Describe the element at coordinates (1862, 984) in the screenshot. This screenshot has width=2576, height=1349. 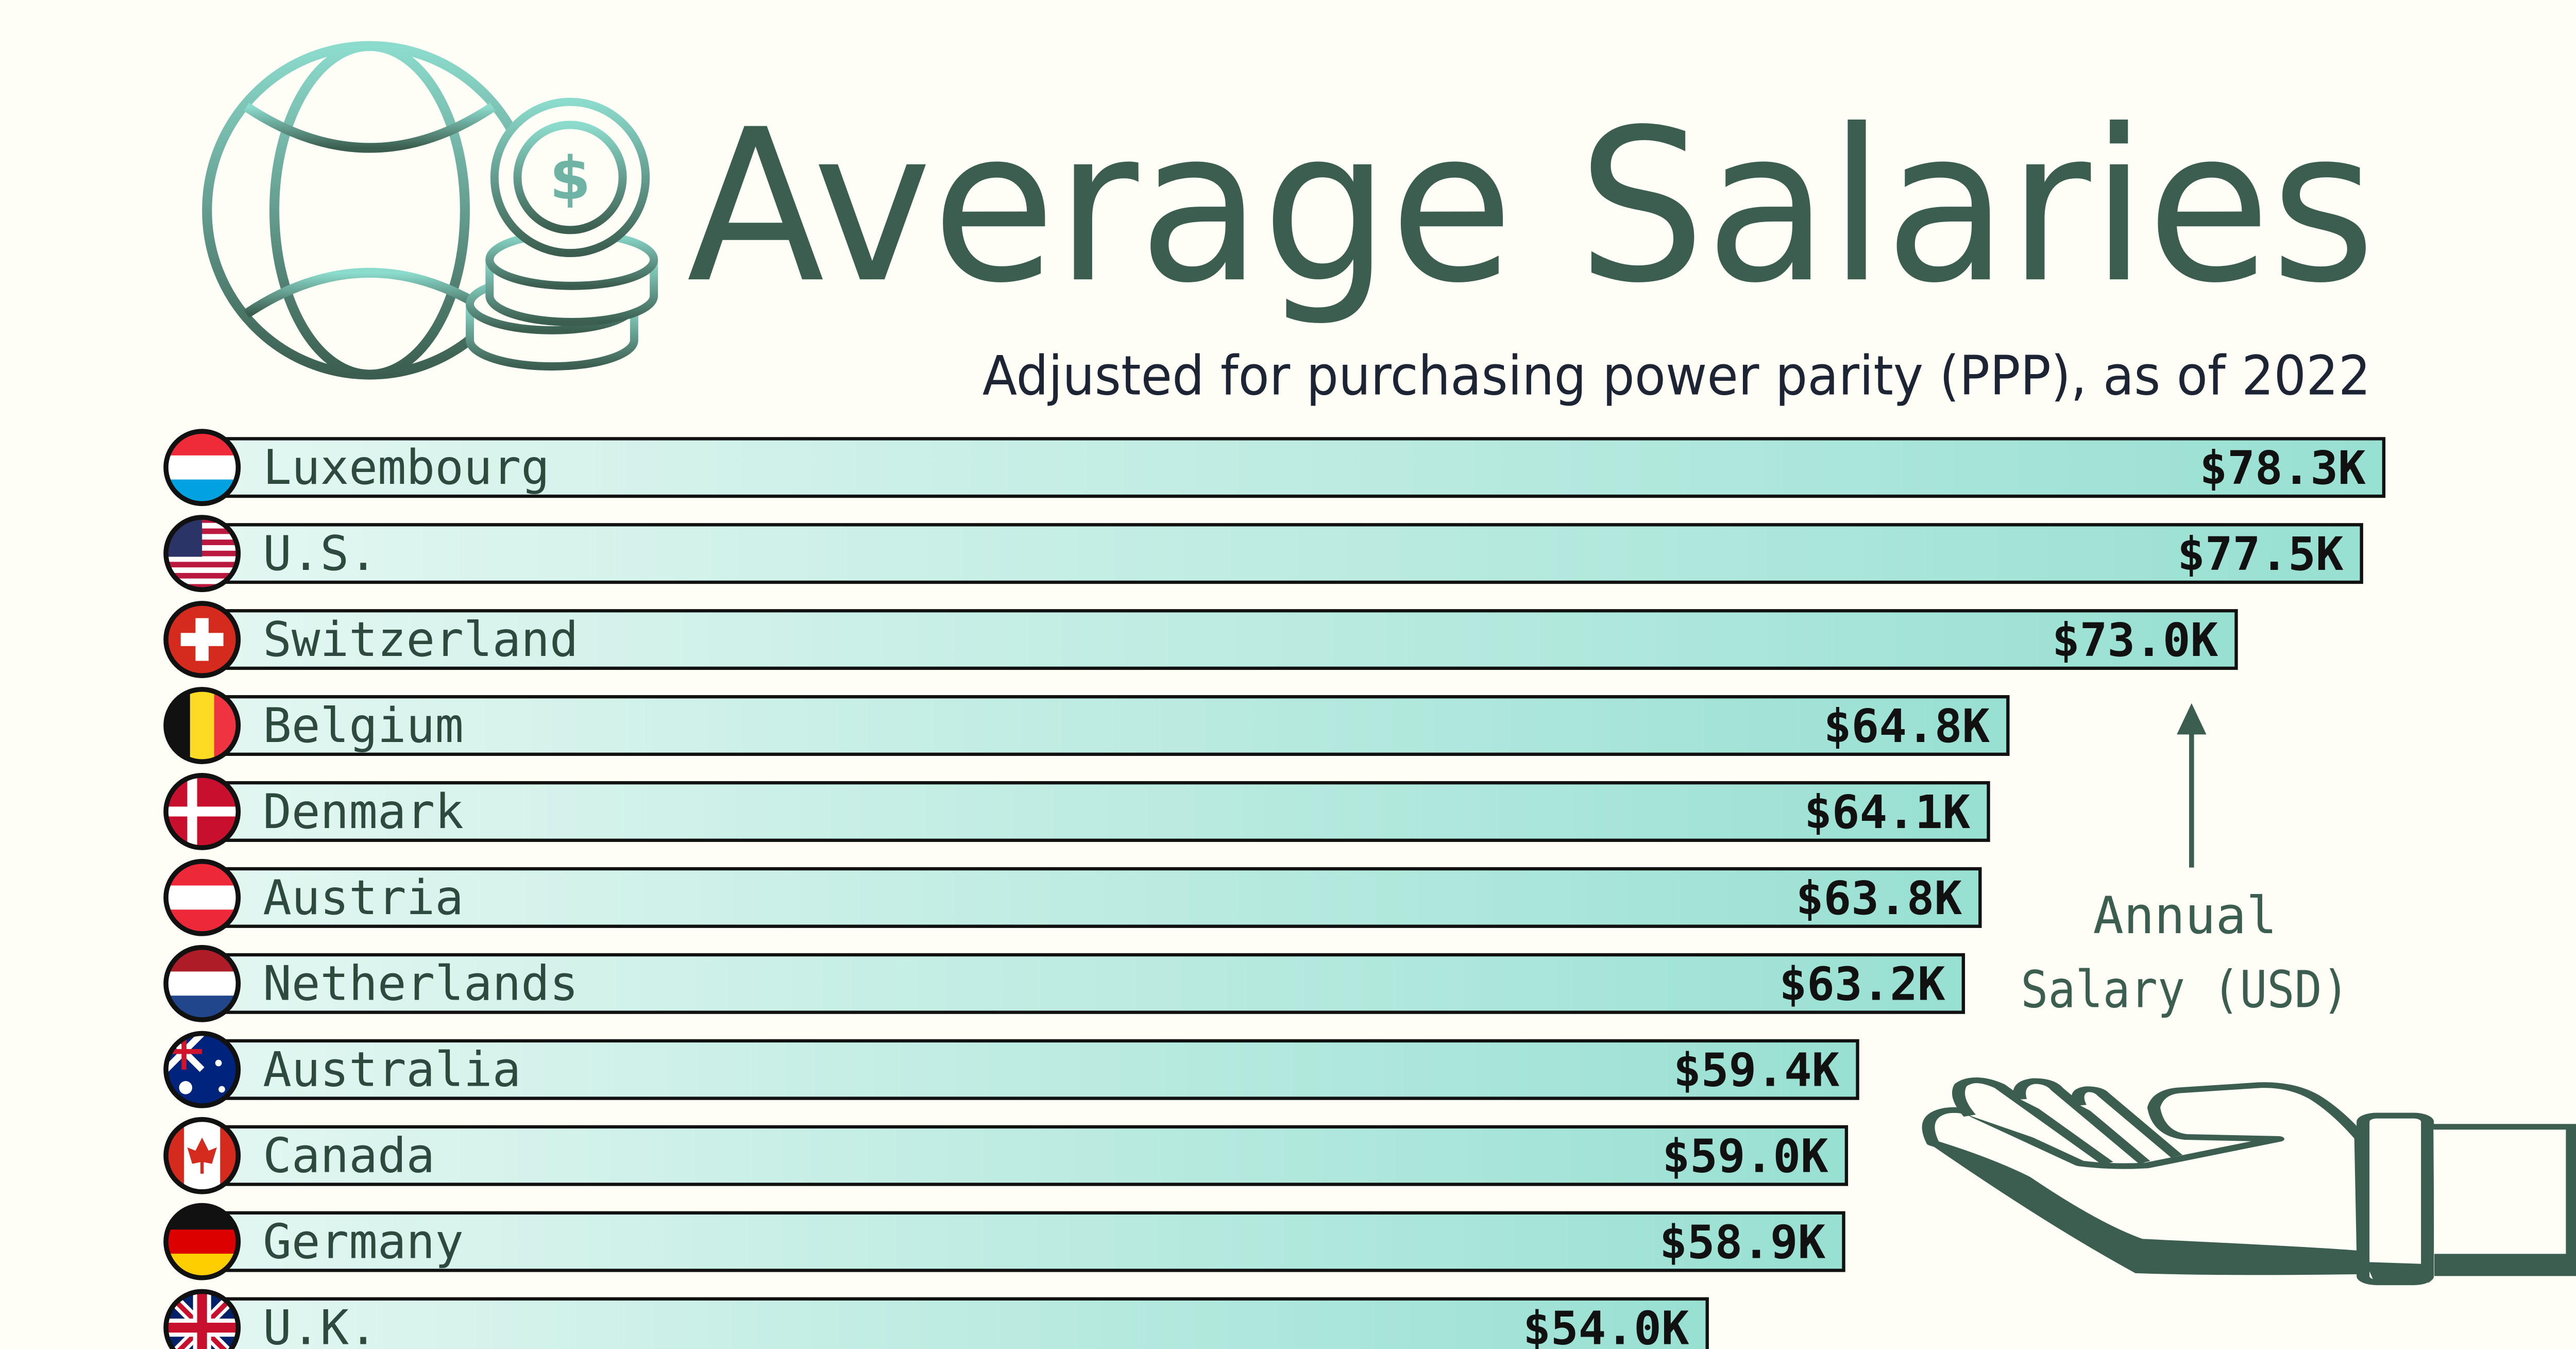
I see `value-label: $63.2K` at that location.